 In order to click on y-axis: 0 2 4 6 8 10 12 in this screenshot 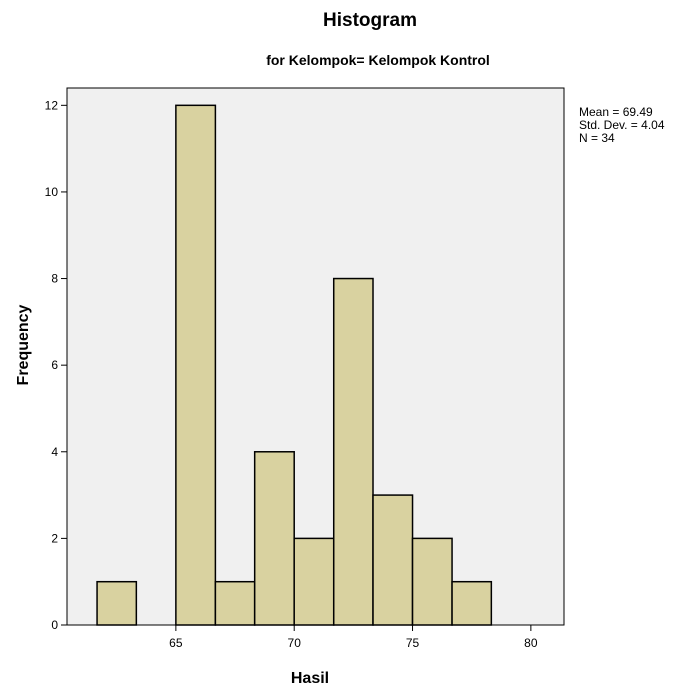, I will do `click(56, 365)`.